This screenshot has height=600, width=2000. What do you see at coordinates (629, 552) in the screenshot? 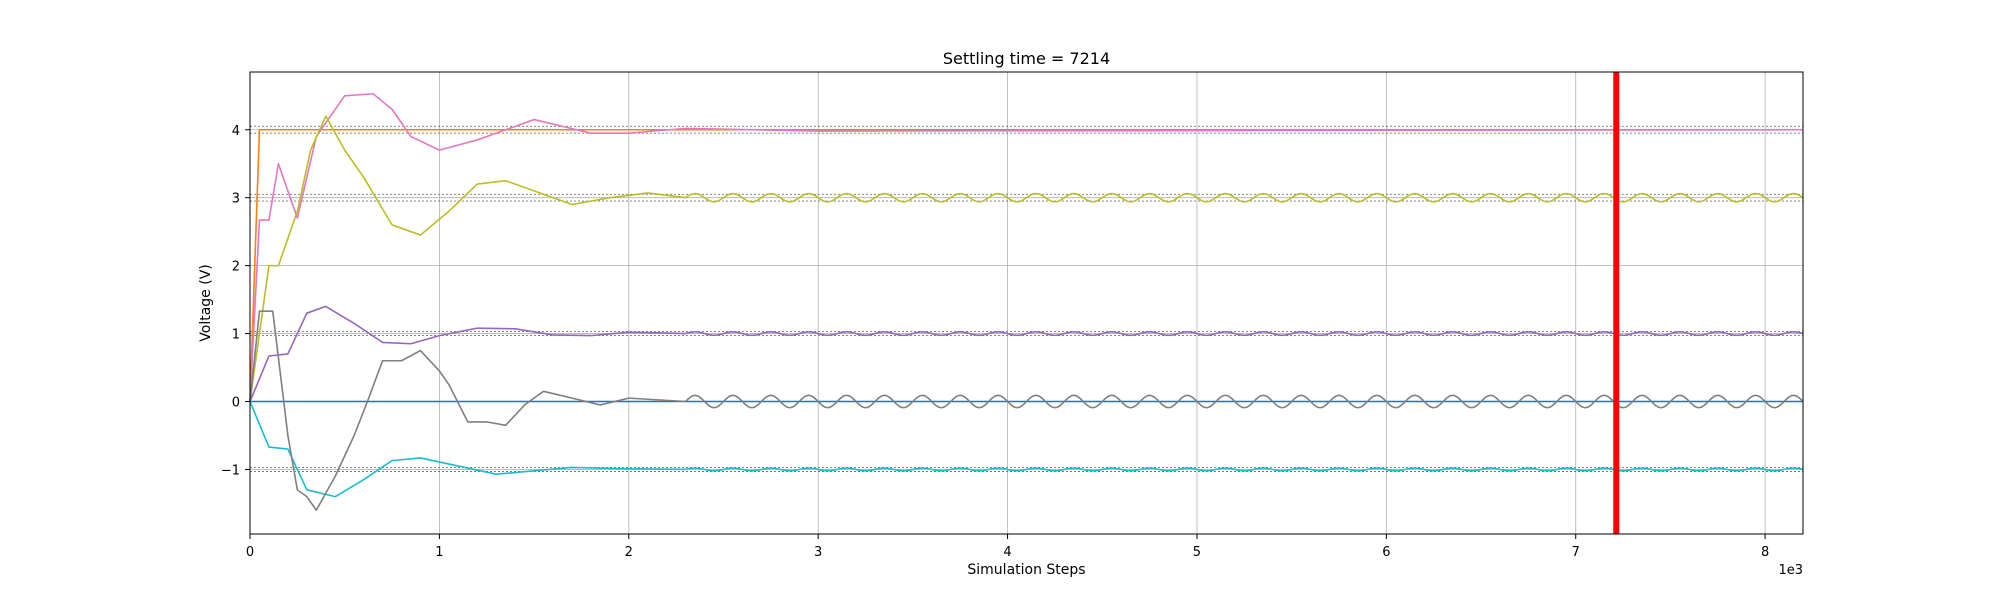
I see `x-tick-label: 2` at bounding box center [629, 552].